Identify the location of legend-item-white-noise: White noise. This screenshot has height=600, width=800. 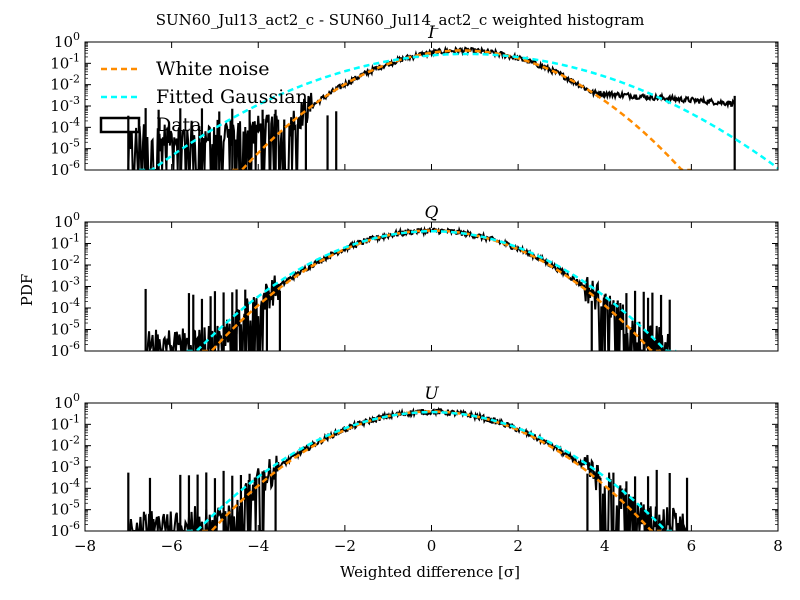
(185, 69).